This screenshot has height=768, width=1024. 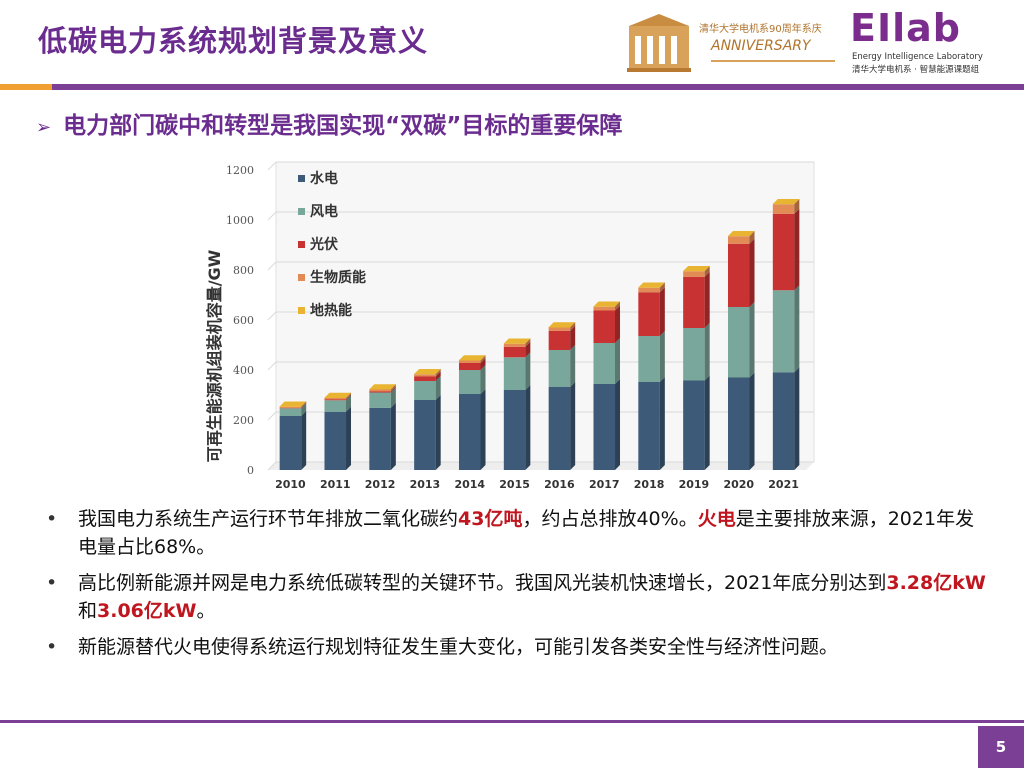 What do you see at coordinates (243, 320) in the screenshot?
I see `y-tick-label: 600` at bounding box center [243, 320].